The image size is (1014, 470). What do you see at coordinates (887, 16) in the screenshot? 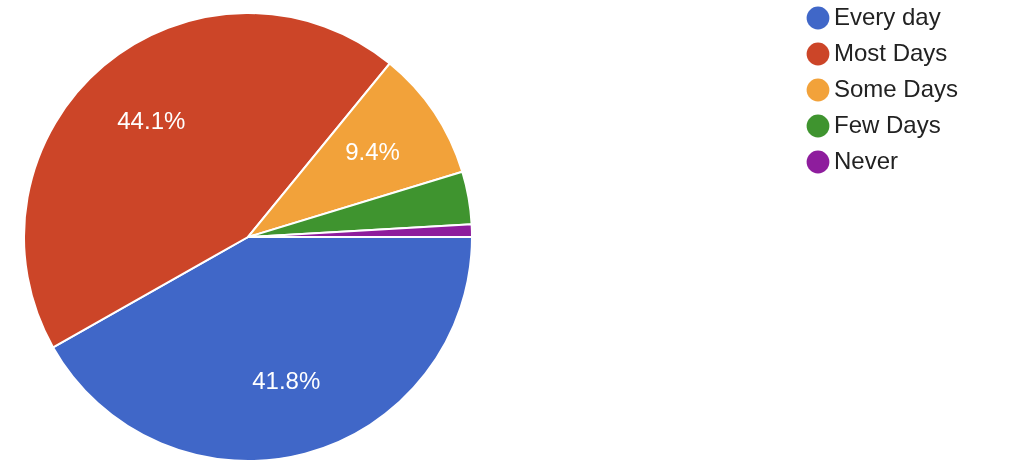
I see `legend-label: Every day` at bounding box center [887, 16].